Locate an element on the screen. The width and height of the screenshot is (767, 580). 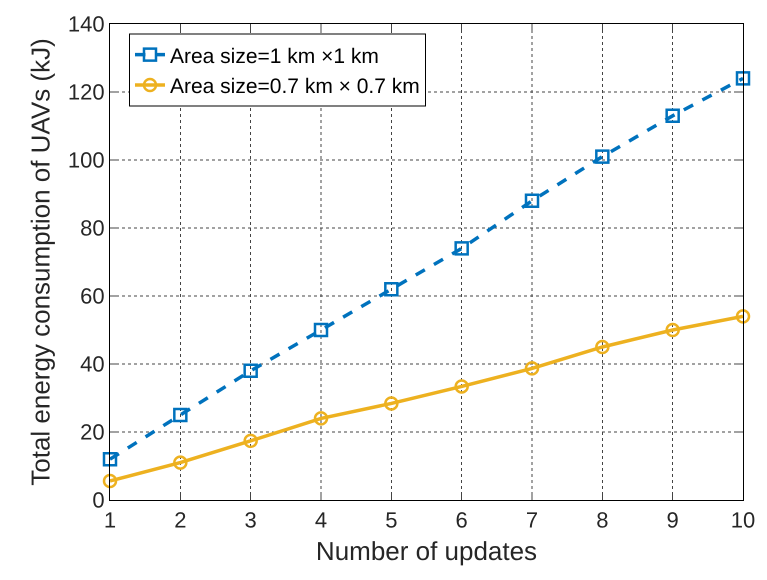
x-tick-label: 2 is located at coordinates (180, 519).